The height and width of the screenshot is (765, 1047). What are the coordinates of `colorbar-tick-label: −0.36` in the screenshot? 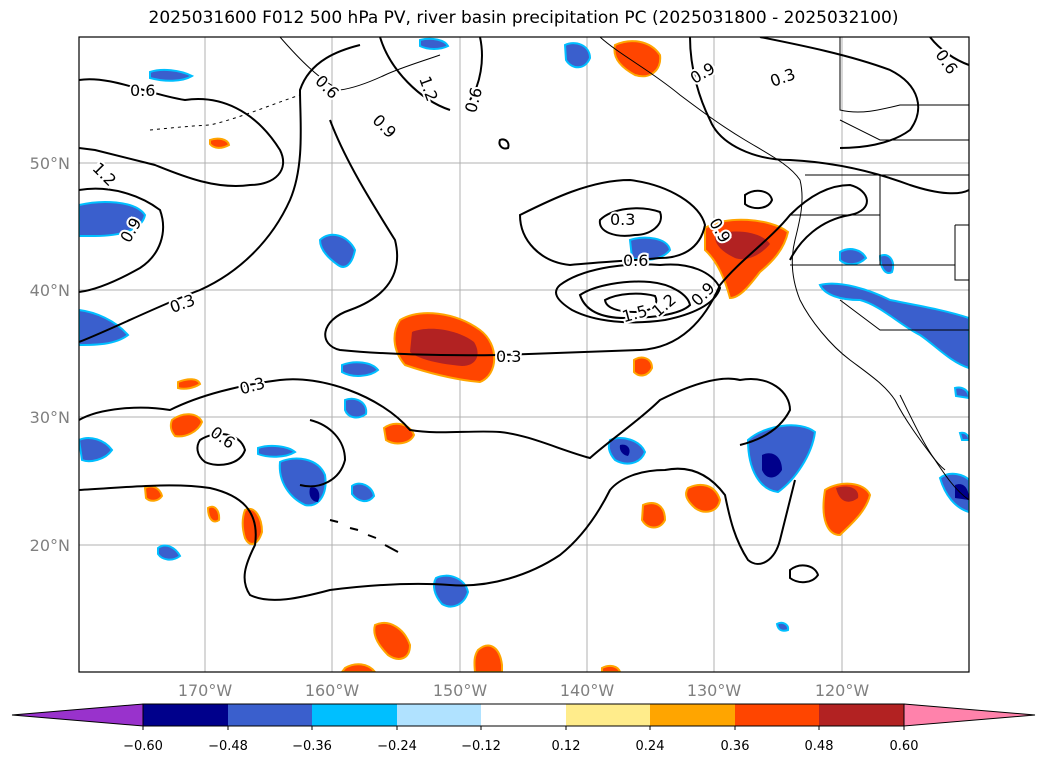 It's located at (312, 746).